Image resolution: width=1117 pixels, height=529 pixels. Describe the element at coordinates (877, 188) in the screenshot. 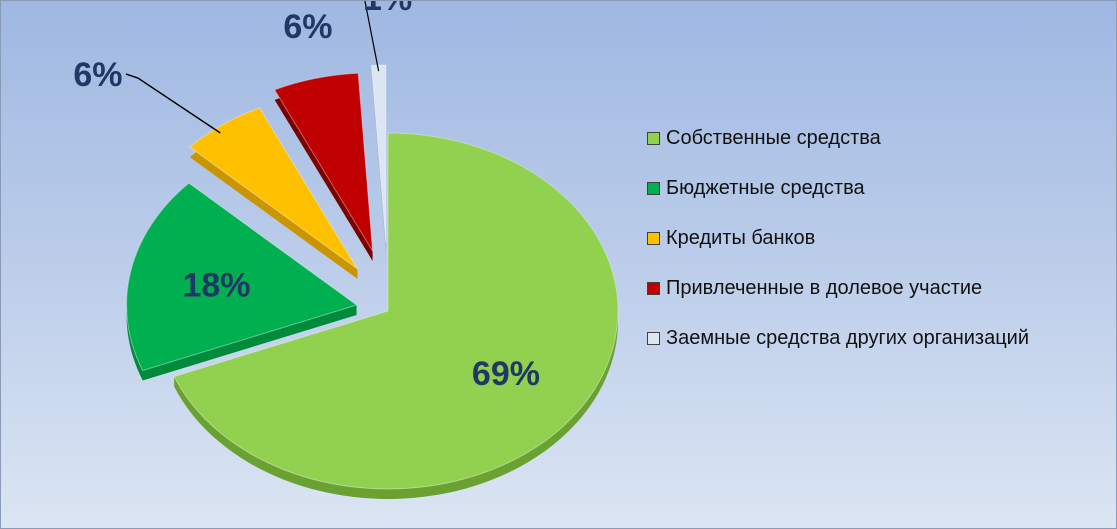

I see `legend-item: Бюджетные средства` at that location.